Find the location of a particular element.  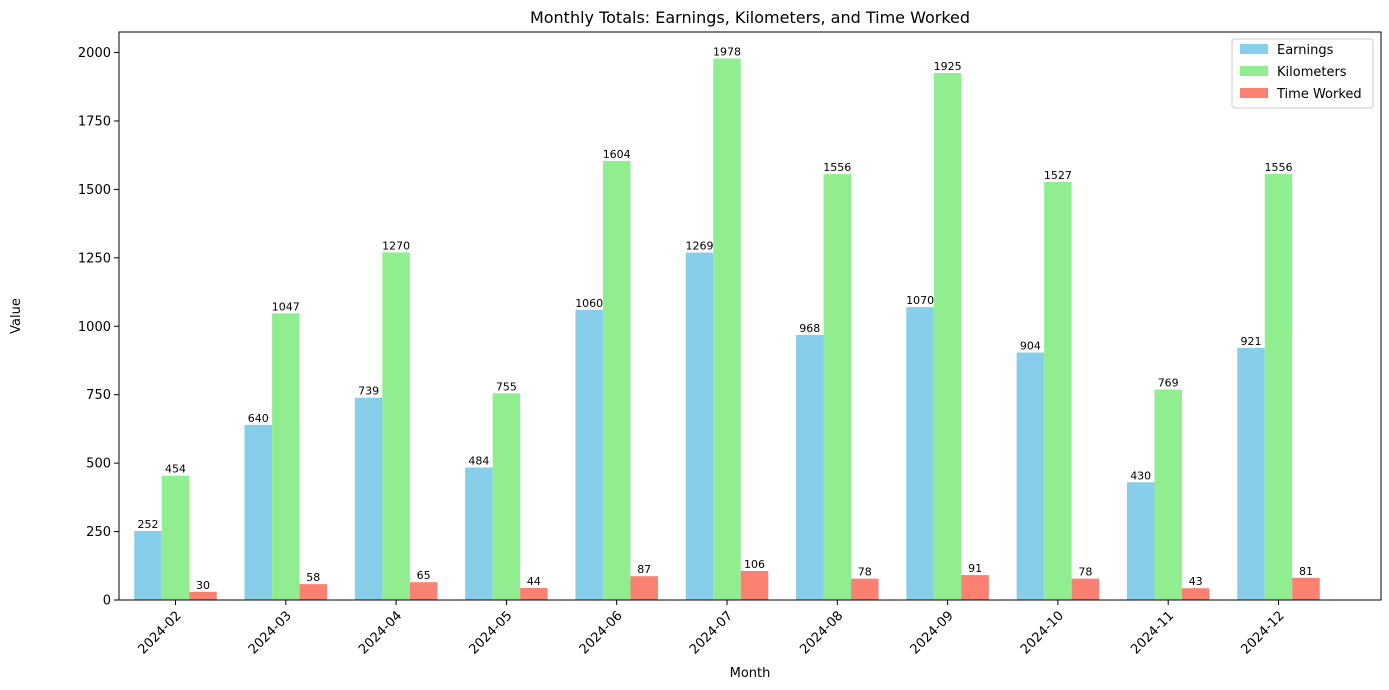

data-label: 252 is located at coordinates (148, 524).